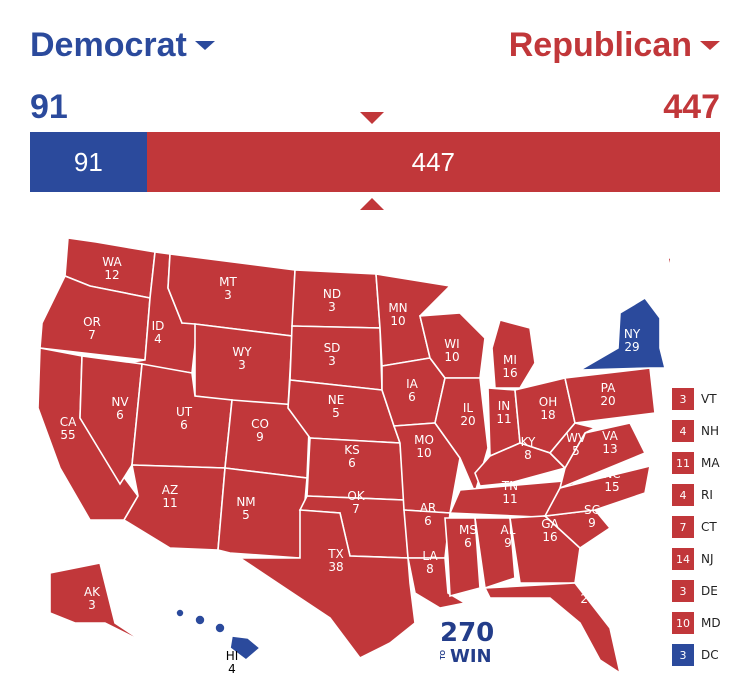  What do you see at coordinates (352, 463) in the screenshot?
I see `state-votes-ks: 6` at bounding box center [352, 463].